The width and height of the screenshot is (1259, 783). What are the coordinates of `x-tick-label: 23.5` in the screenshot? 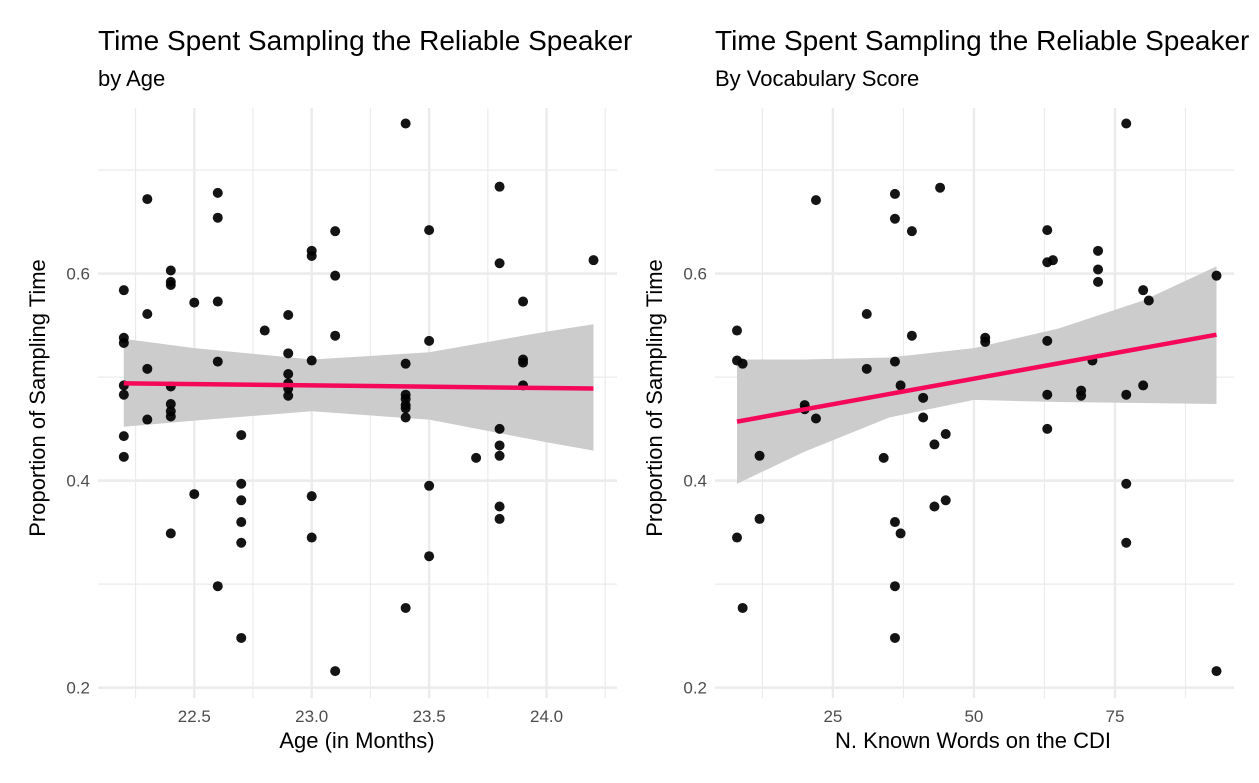 It's located at (429, 716).